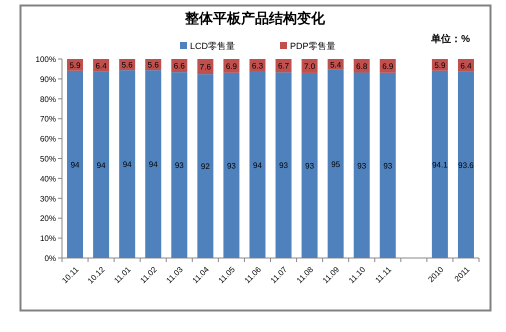  What do you see at coordinates (48, 119) in the screenshot?
I see `y-tick-label: 70%` at bounding box center [48, 119].